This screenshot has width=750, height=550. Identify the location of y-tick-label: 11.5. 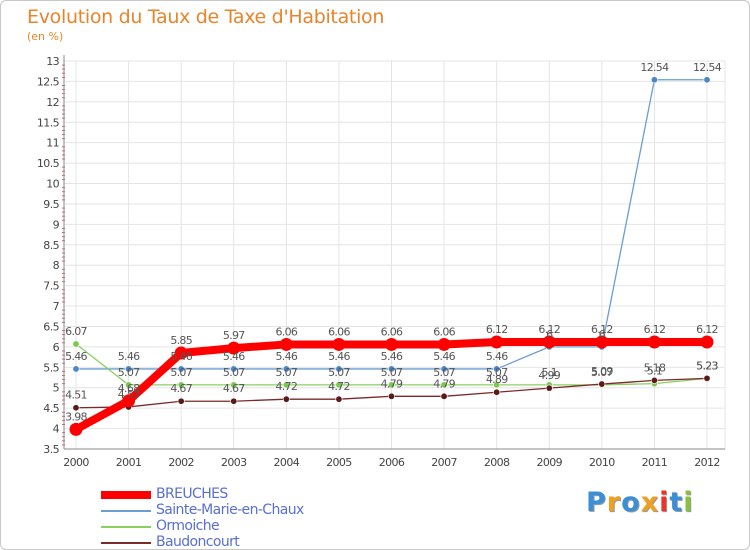
(48, 122).